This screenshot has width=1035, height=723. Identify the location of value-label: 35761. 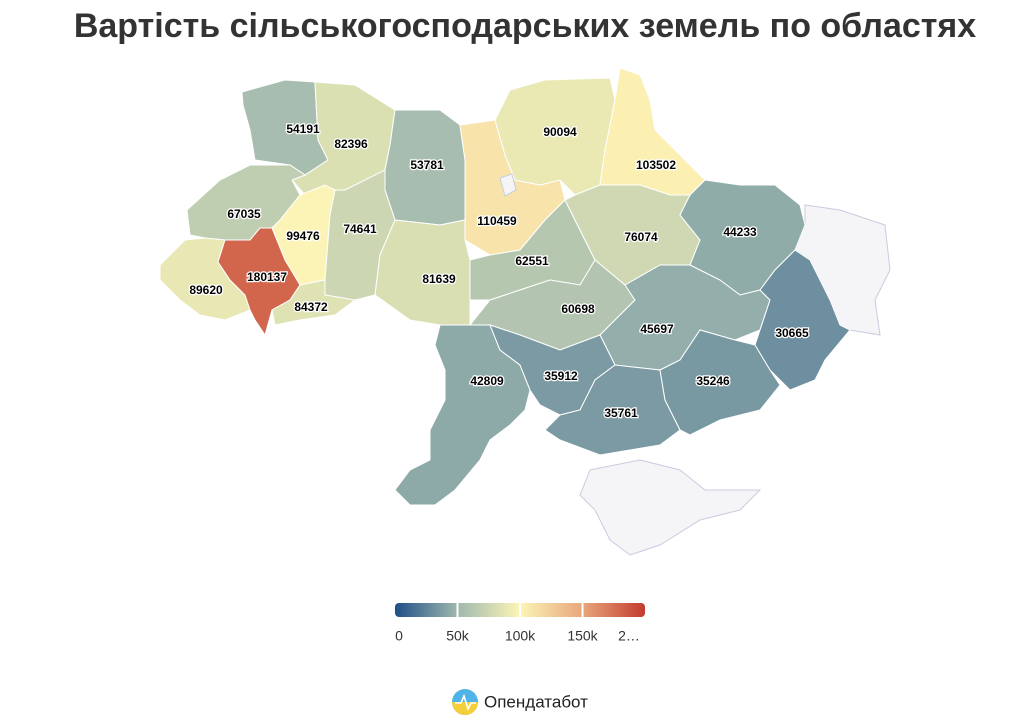
(621, 413).